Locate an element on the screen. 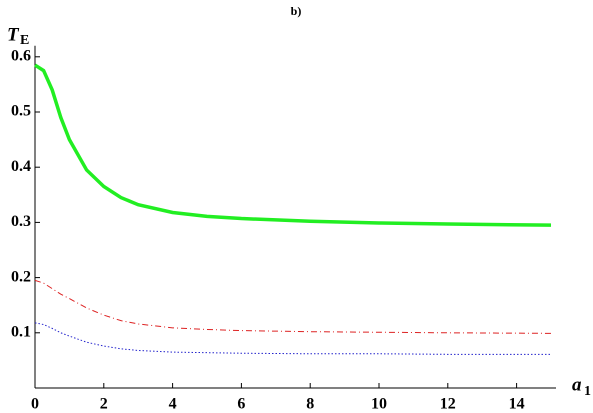 The width and height of the screenshot is (593, 413). x-tick-label: 8 is located at coordinates (310, 404).